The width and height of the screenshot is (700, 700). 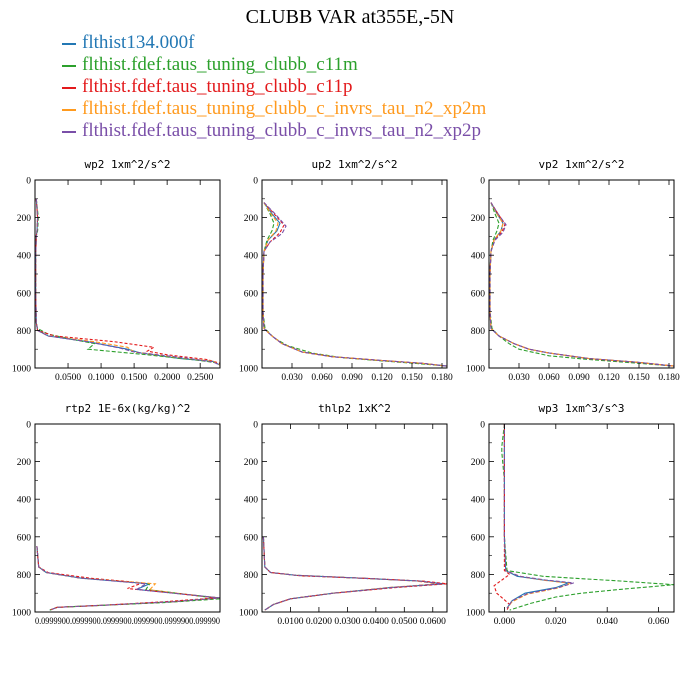 I want to click on x-tick-label: 0.2000, so click(x=167, y=378).